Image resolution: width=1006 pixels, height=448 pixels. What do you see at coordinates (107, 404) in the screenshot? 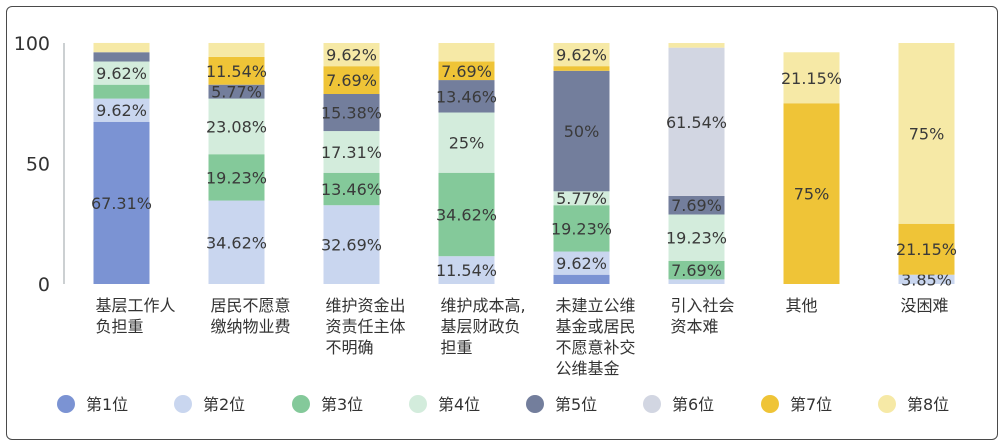
I see `legend-entry: 第1位` at bounding box center [107, 404].